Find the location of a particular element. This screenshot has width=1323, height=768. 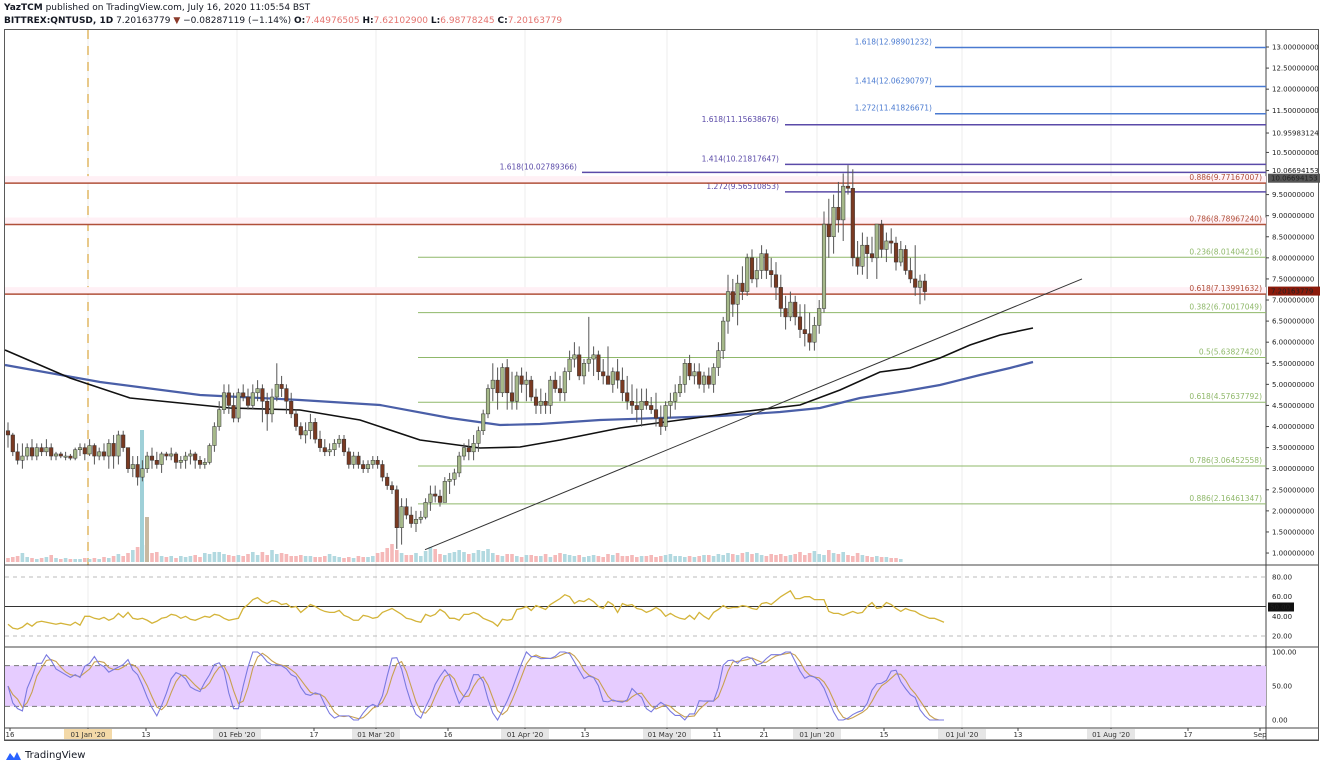

fib-level-label: 1.272(9.56510853) is located at coordinates (742, 186).